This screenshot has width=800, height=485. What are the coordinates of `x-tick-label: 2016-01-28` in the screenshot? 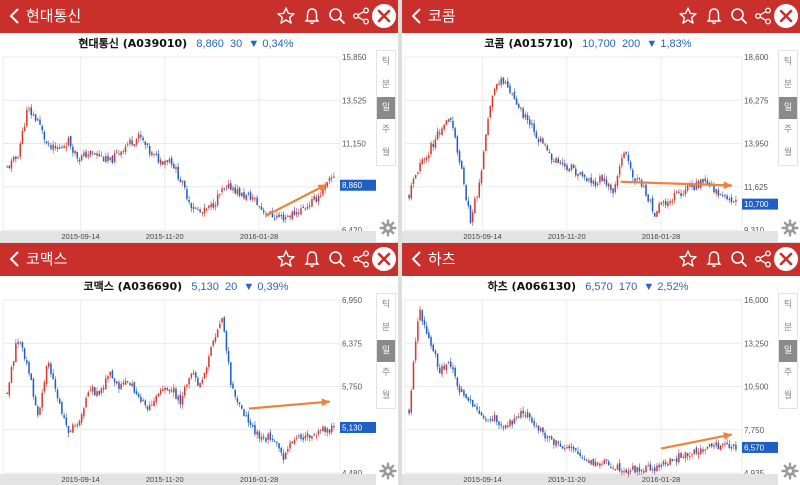 It's located at (259, 479).